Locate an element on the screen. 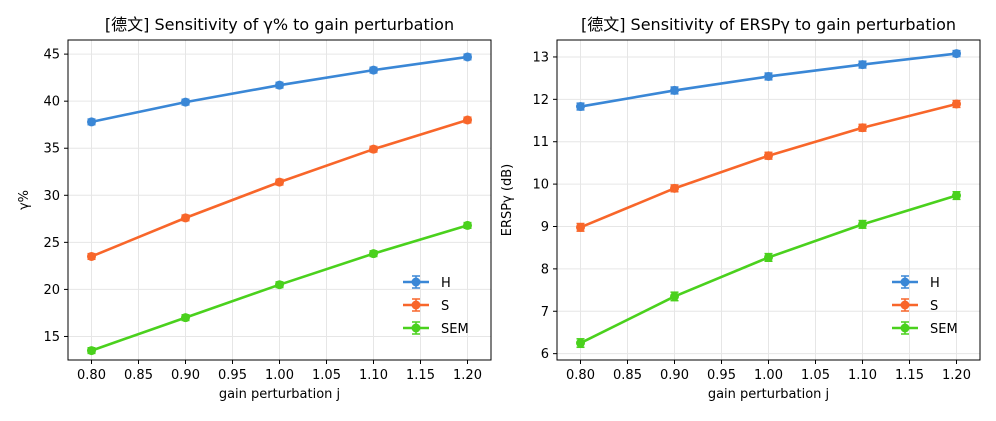  y-axis-label: ERSPγ (dB) is located at coordinates (507, 200).